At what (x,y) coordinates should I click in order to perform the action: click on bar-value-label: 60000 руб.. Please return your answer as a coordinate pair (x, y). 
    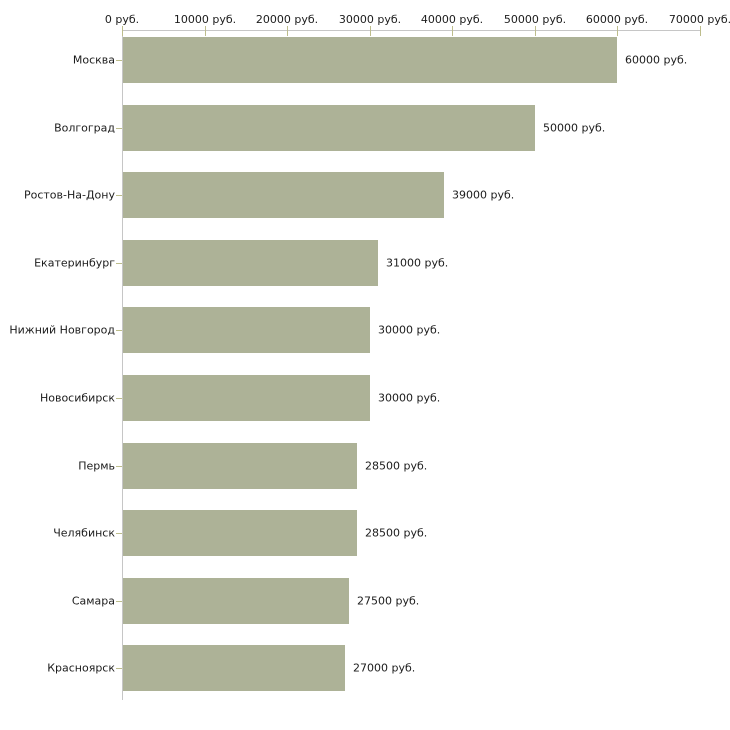
    Looking at the image, I should click on (656, 60).